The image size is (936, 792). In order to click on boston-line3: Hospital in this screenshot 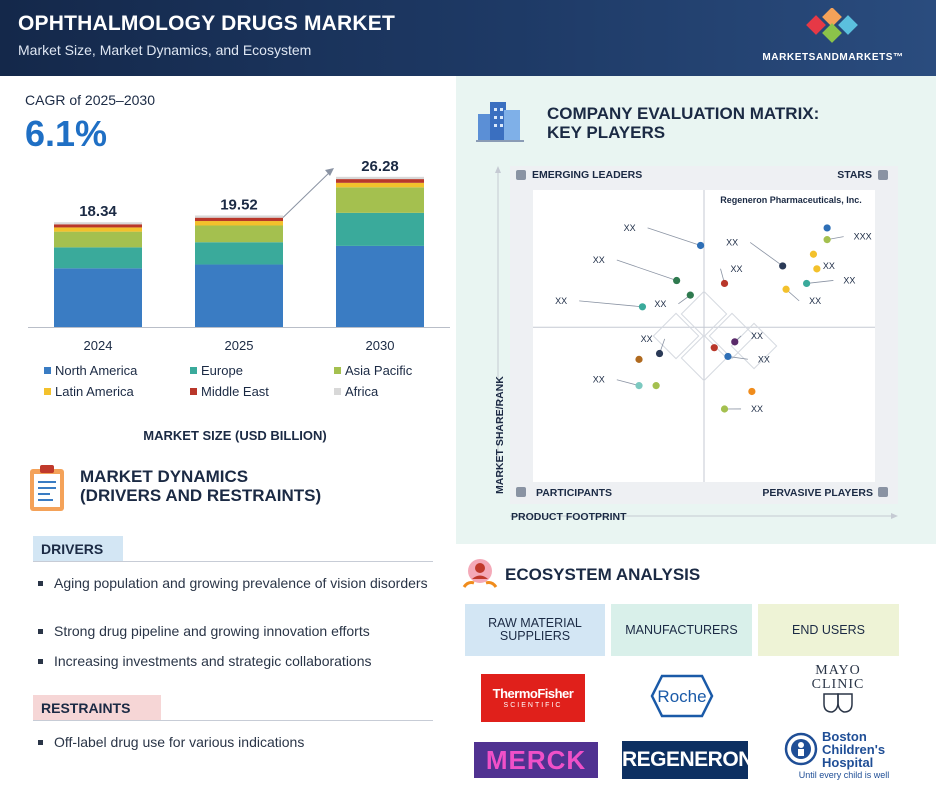, I will do `click(848, 762)`.